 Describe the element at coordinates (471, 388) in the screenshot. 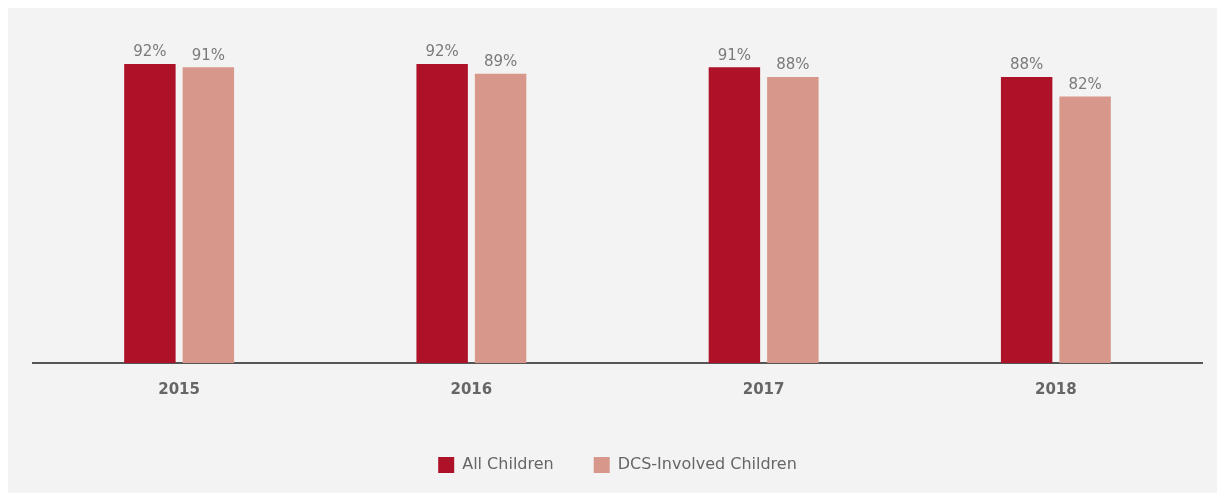

I see `x-tick-label: 2016` at that location.